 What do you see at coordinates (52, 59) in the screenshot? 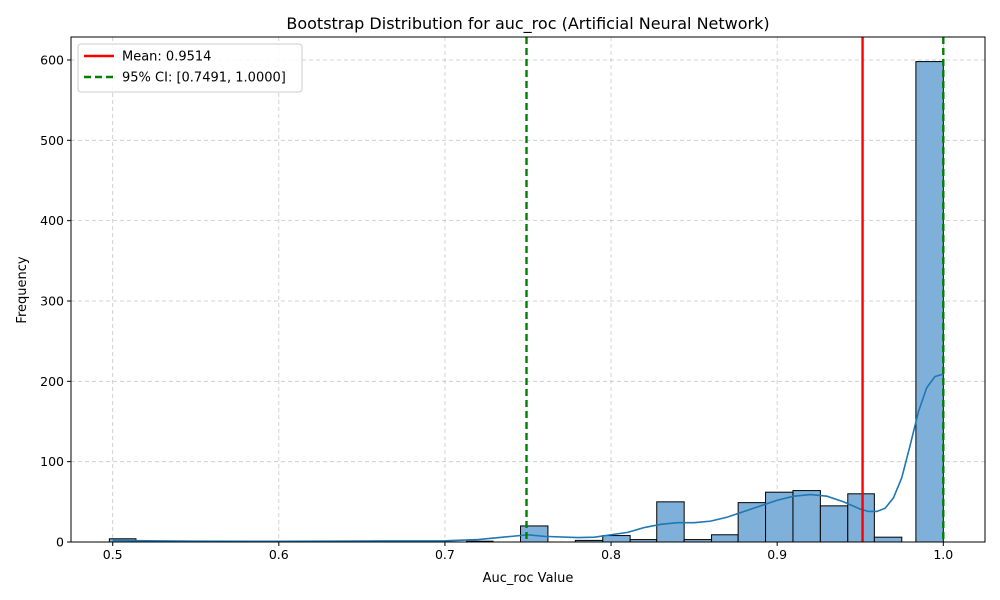
I see `y-tick-label: 600` at bounding box center [52, 59].